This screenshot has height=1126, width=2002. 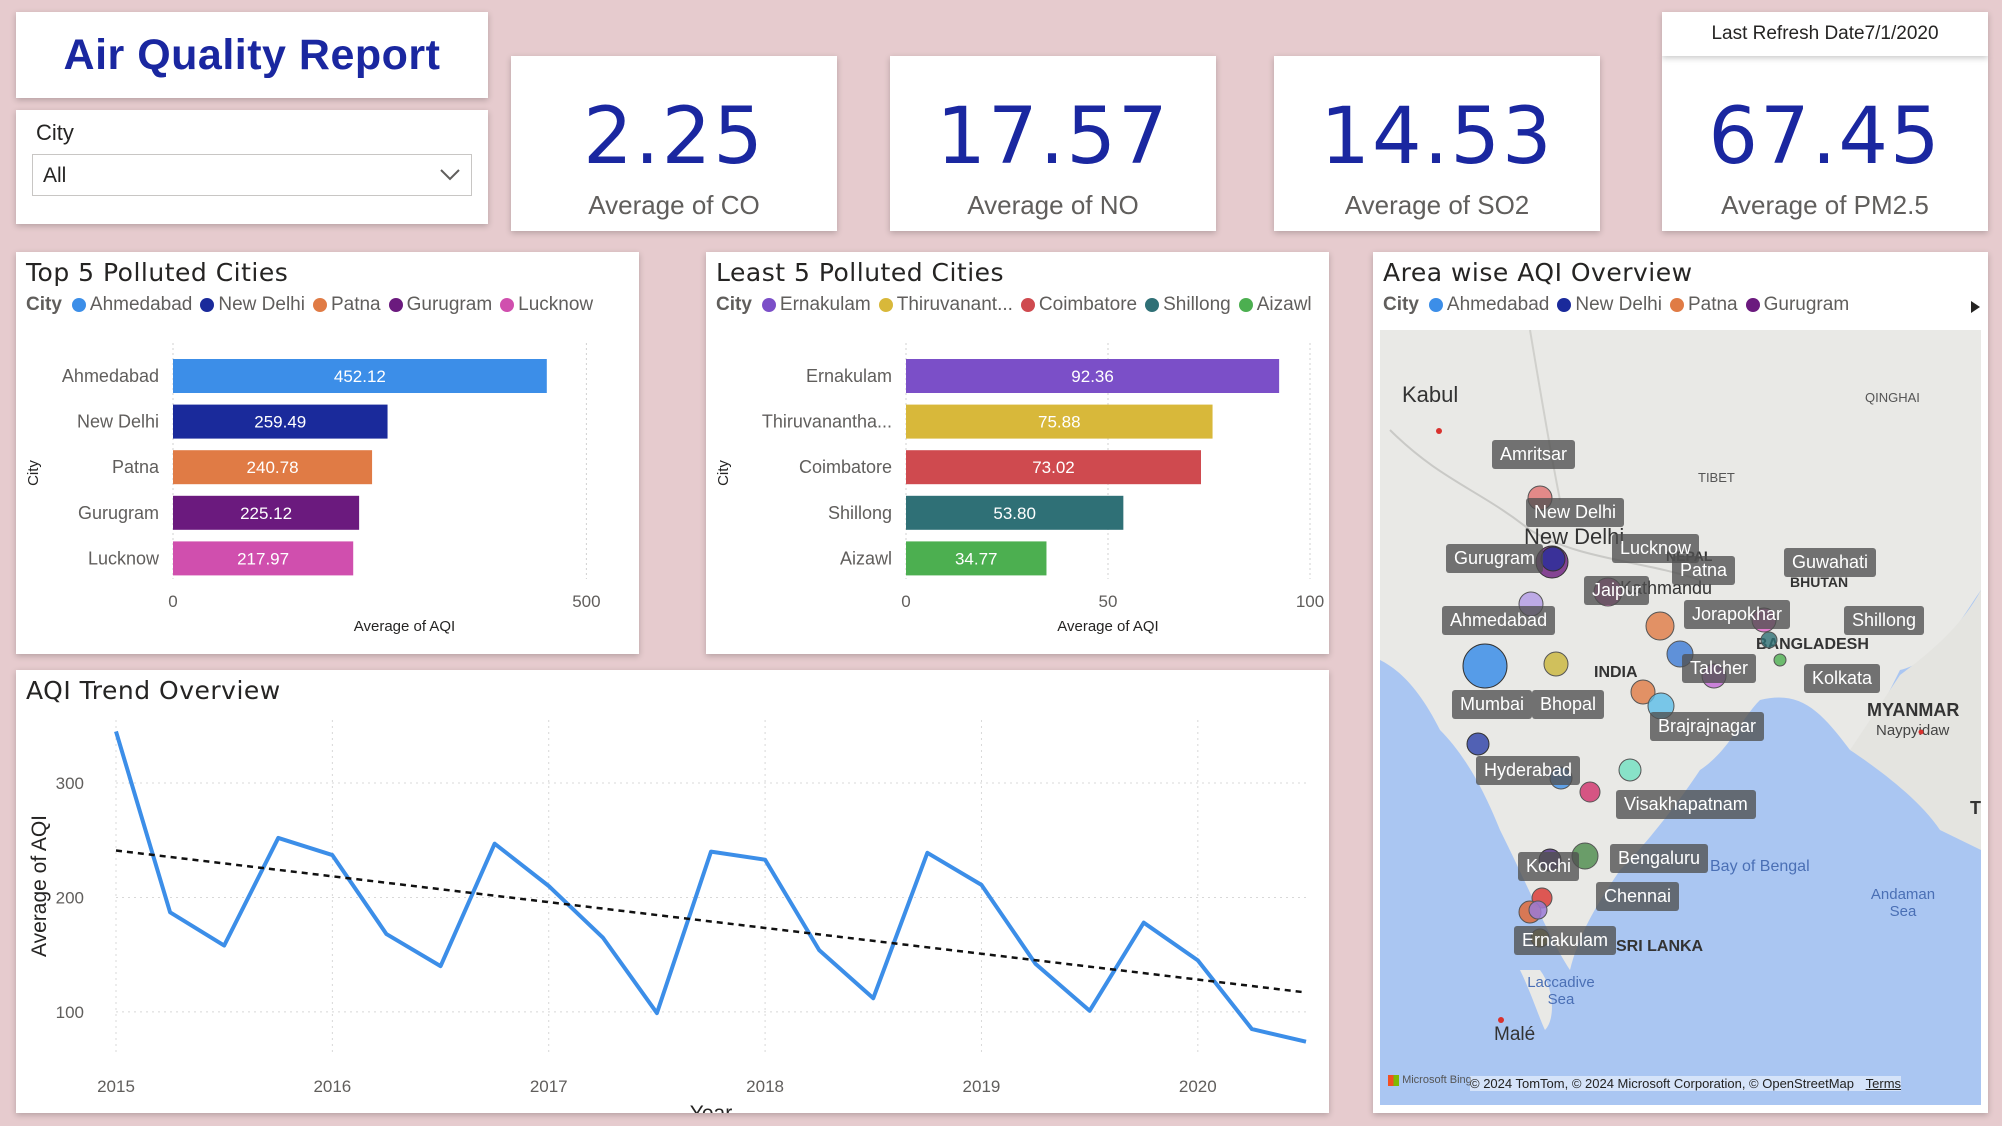 I want to click on legend-label: Aizawl, so click(x=1284, y=304).